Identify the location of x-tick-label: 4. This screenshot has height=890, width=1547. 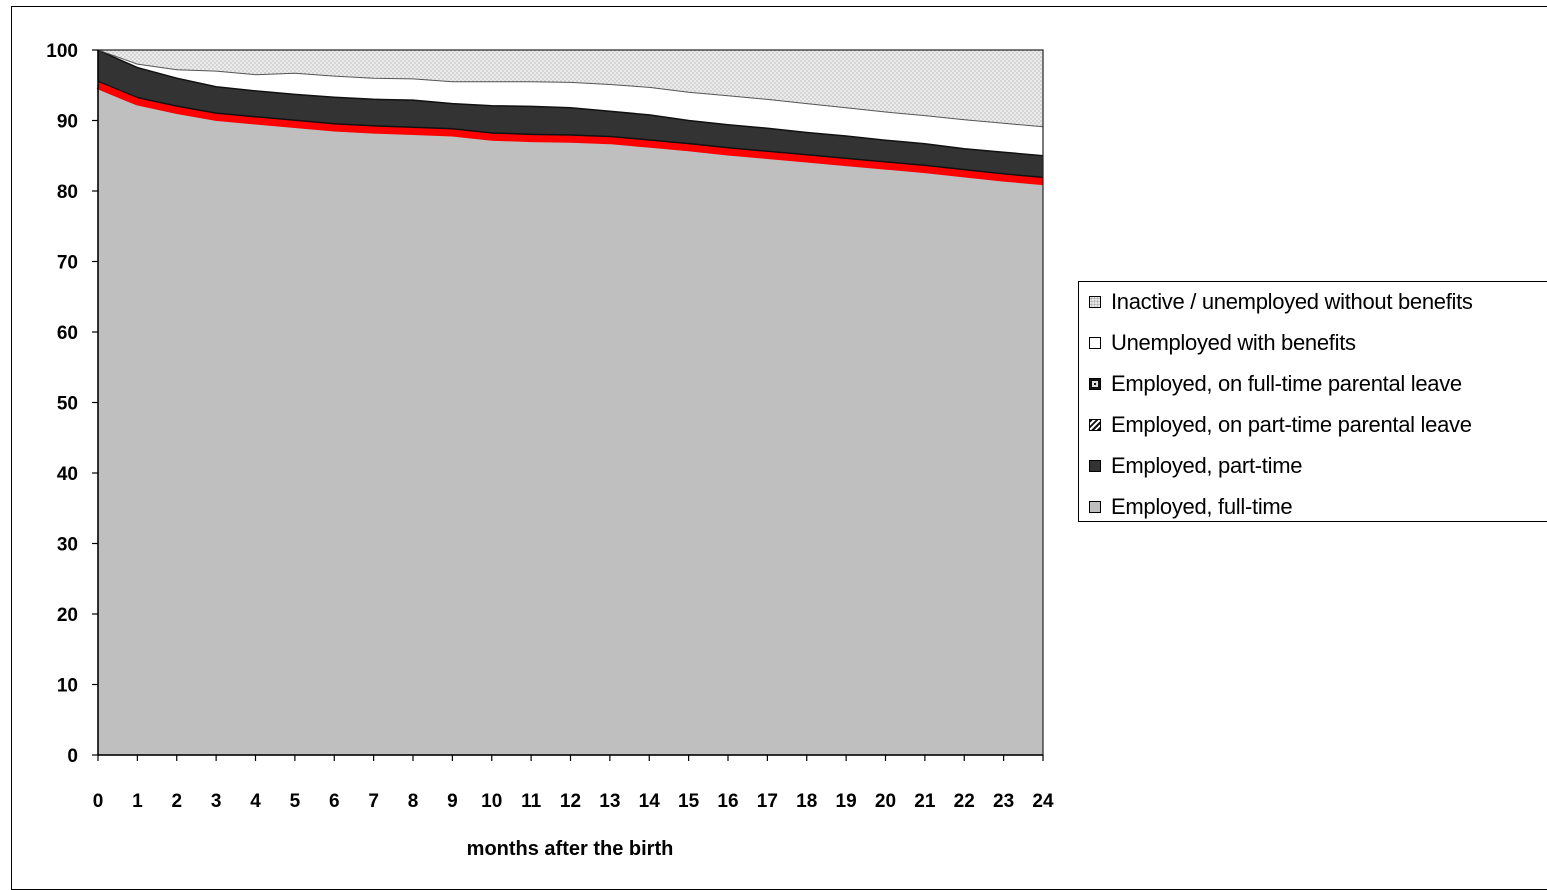
(255, 801).